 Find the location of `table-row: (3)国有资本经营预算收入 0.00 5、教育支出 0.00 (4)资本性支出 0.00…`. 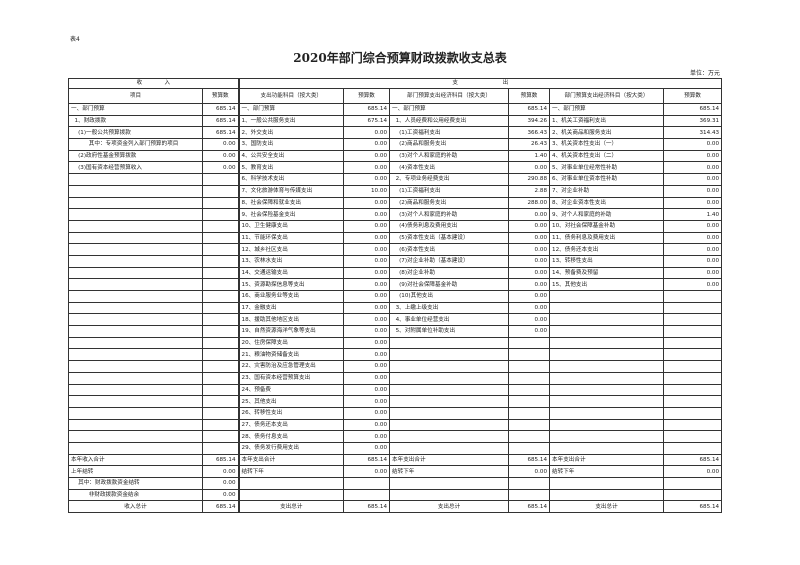

table-row: (3)国有资本经营预算收入 0.00 5、教育支出 0.00 (4)资本性支出 0.00… is located at coordinates (395, 168).